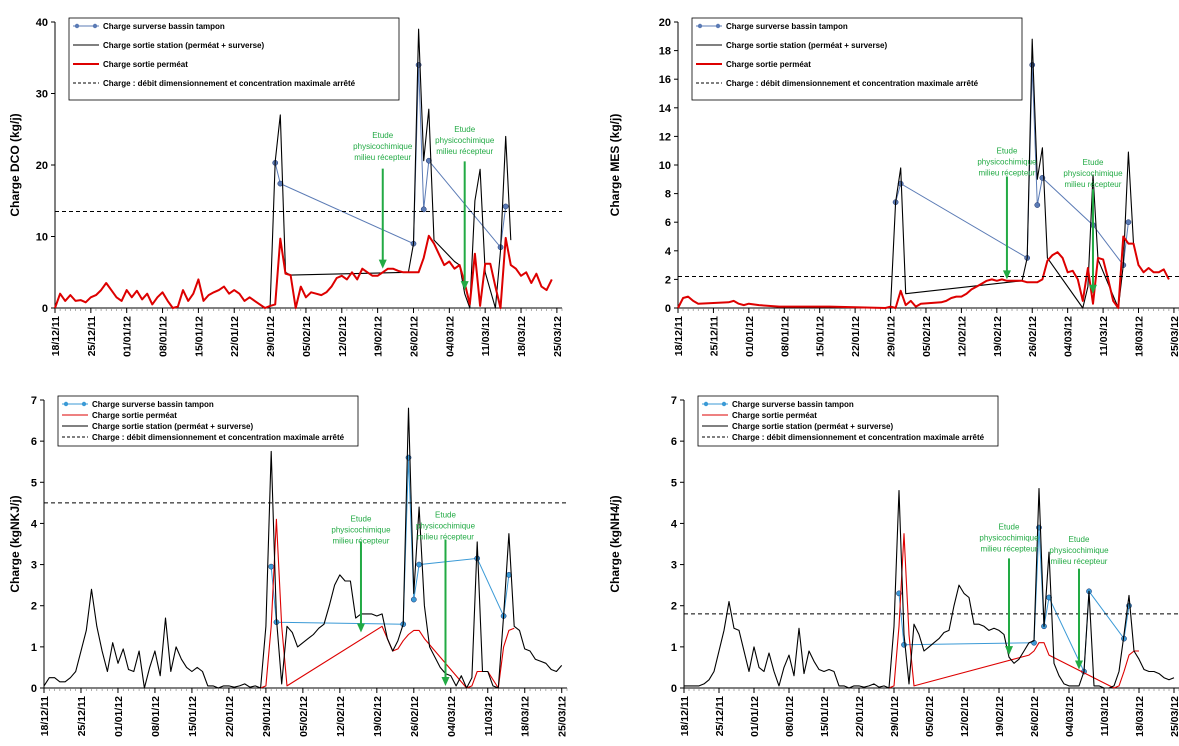 This screenshot has height=746, width=1179. What do you see at coordinates (668, 195) in the screenshot?
I see `y-tick-label: 8` at bounding box center [668, 195].